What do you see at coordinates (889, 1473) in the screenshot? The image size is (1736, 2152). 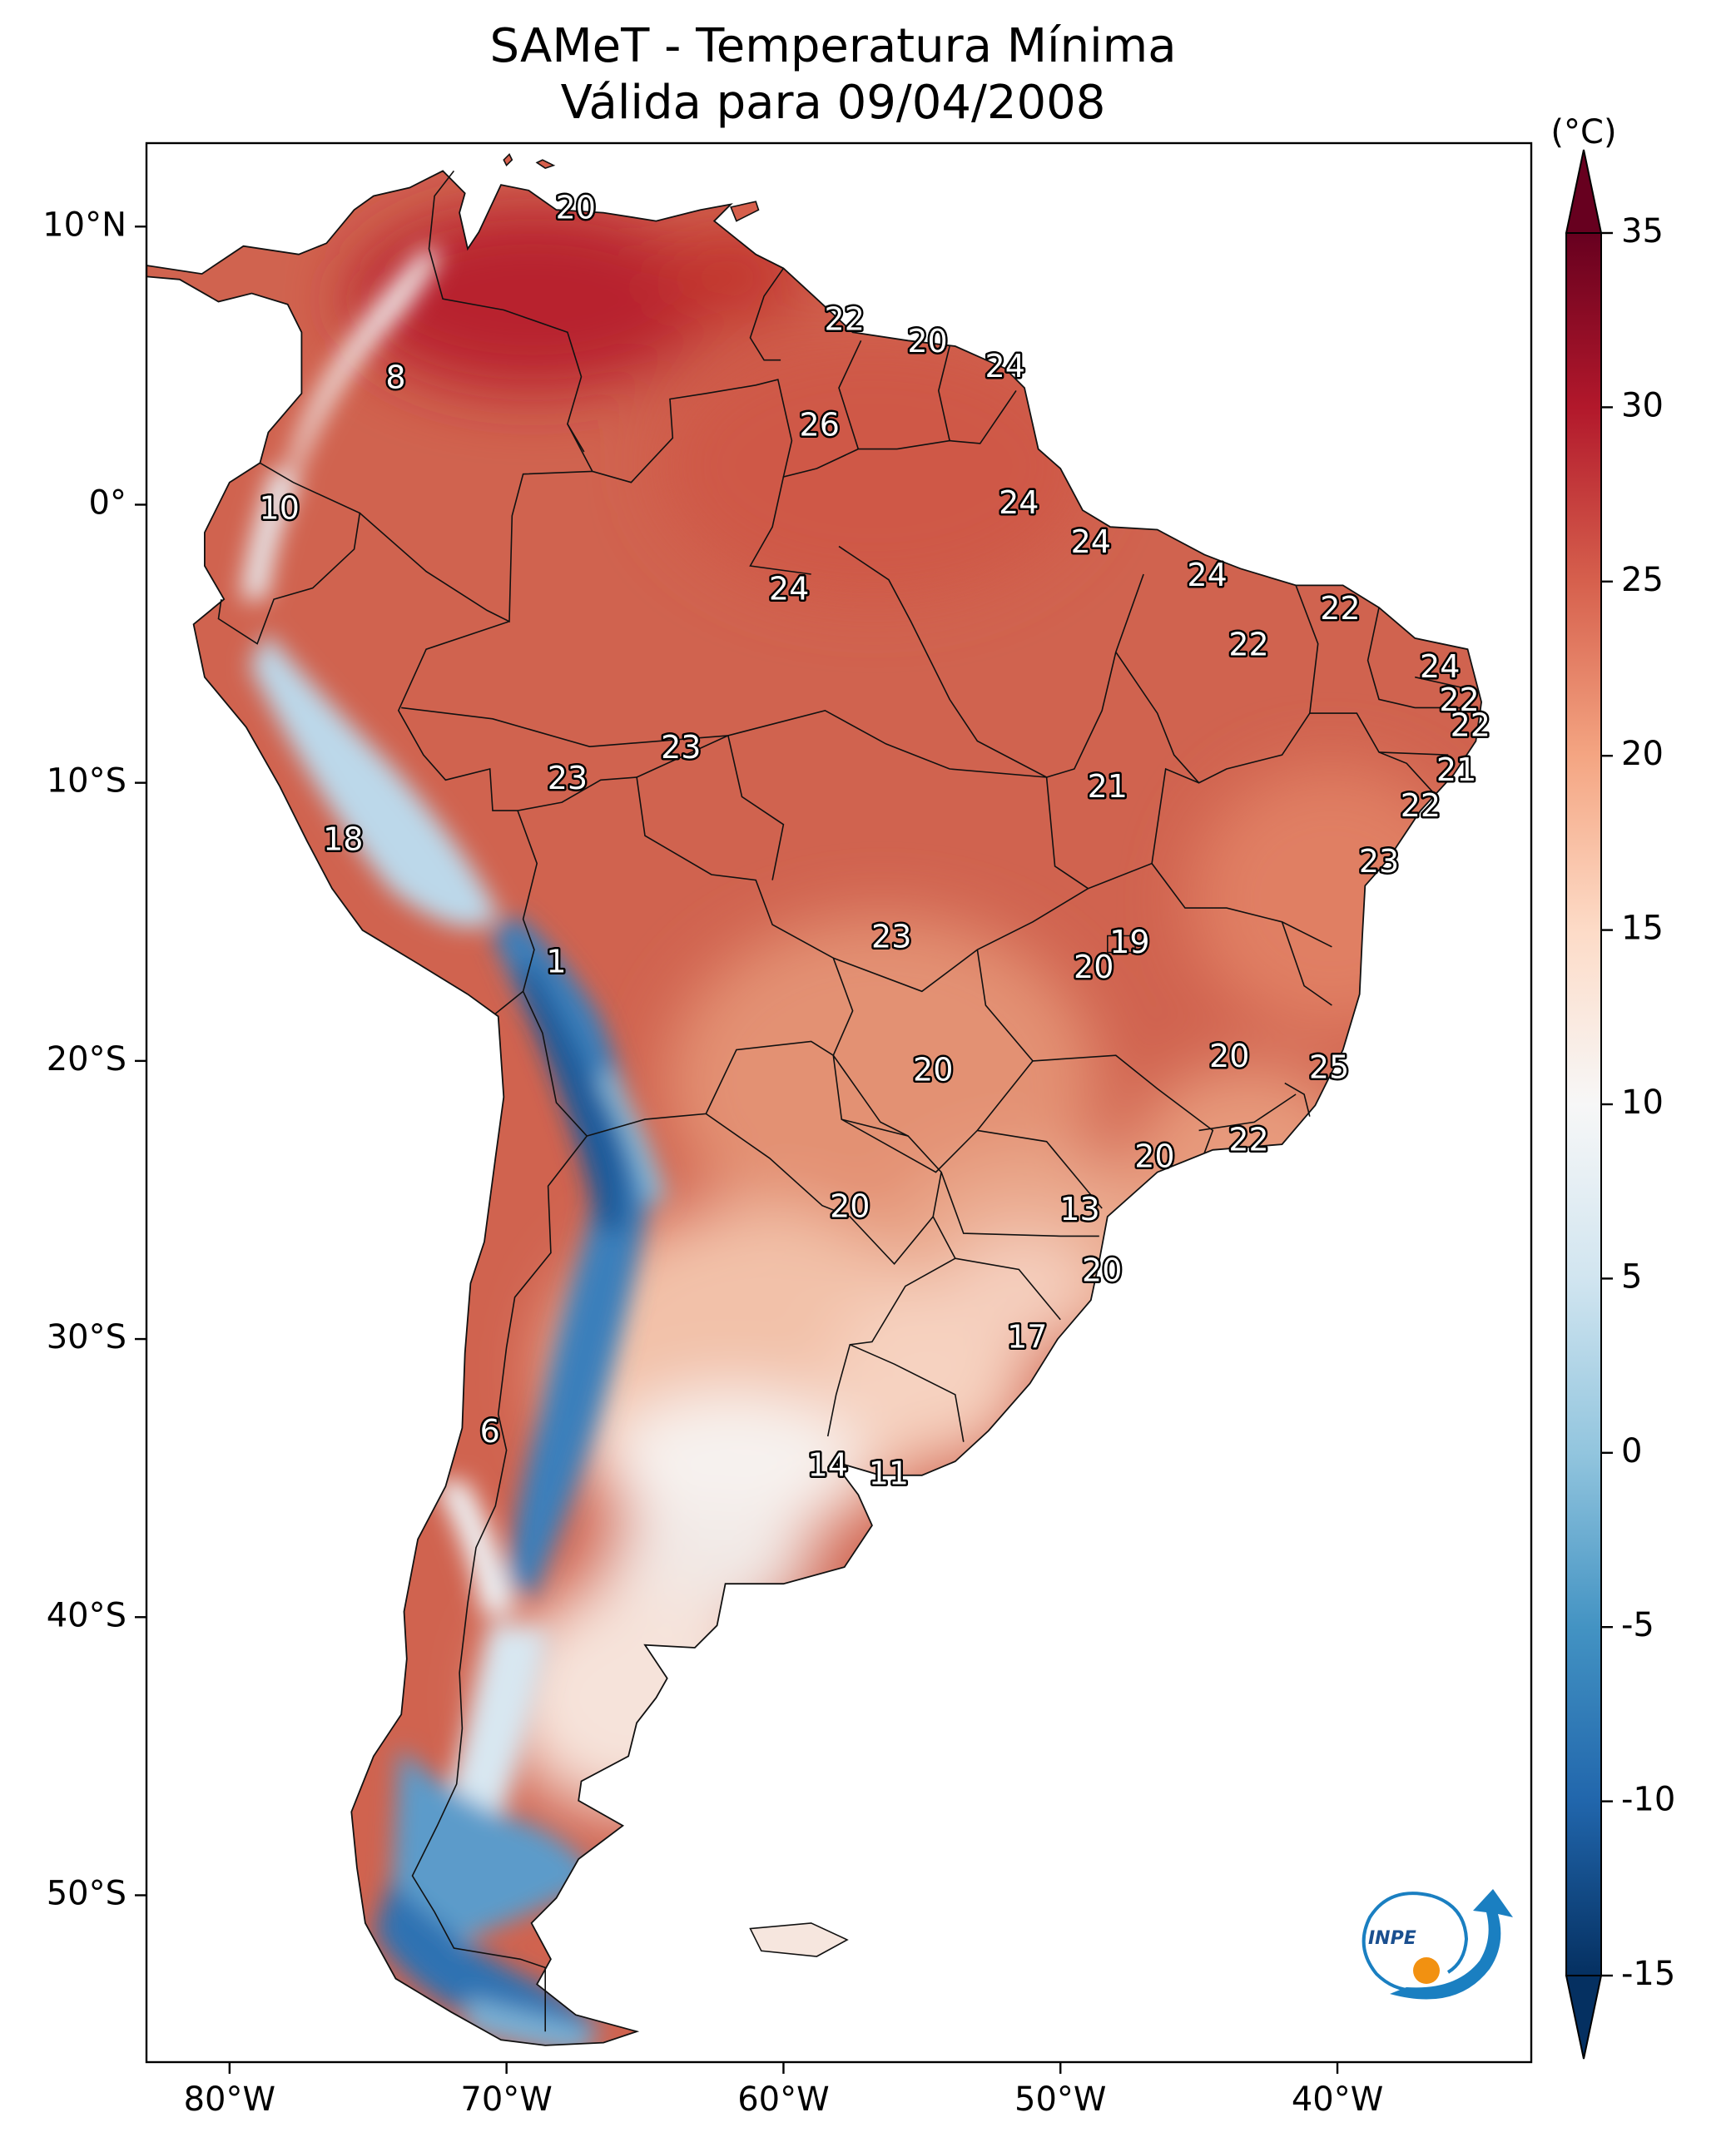 I see `station-value-label: 11` at bounding box center [889, 1473].